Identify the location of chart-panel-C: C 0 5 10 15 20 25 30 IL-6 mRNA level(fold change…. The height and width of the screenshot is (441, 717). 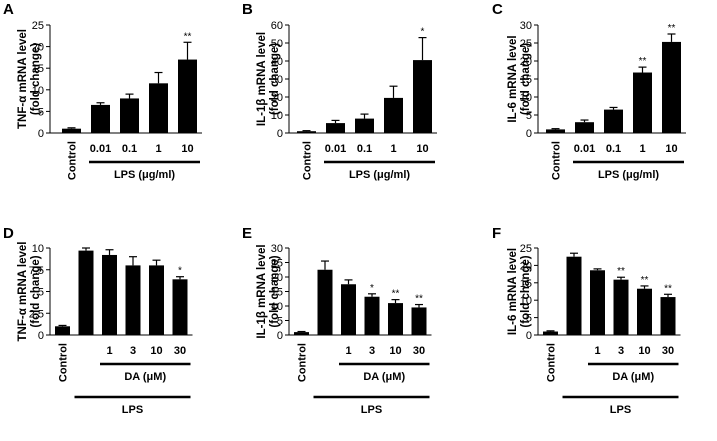
(589, 91).